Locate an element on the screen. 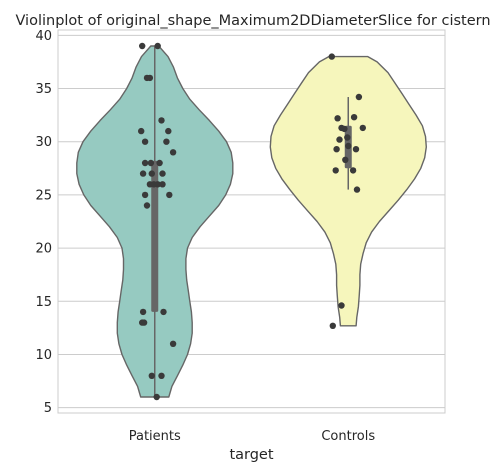  y-tick-labels: 5 10 15 20 25 30 35 40 is located at coordinates (43, 222).